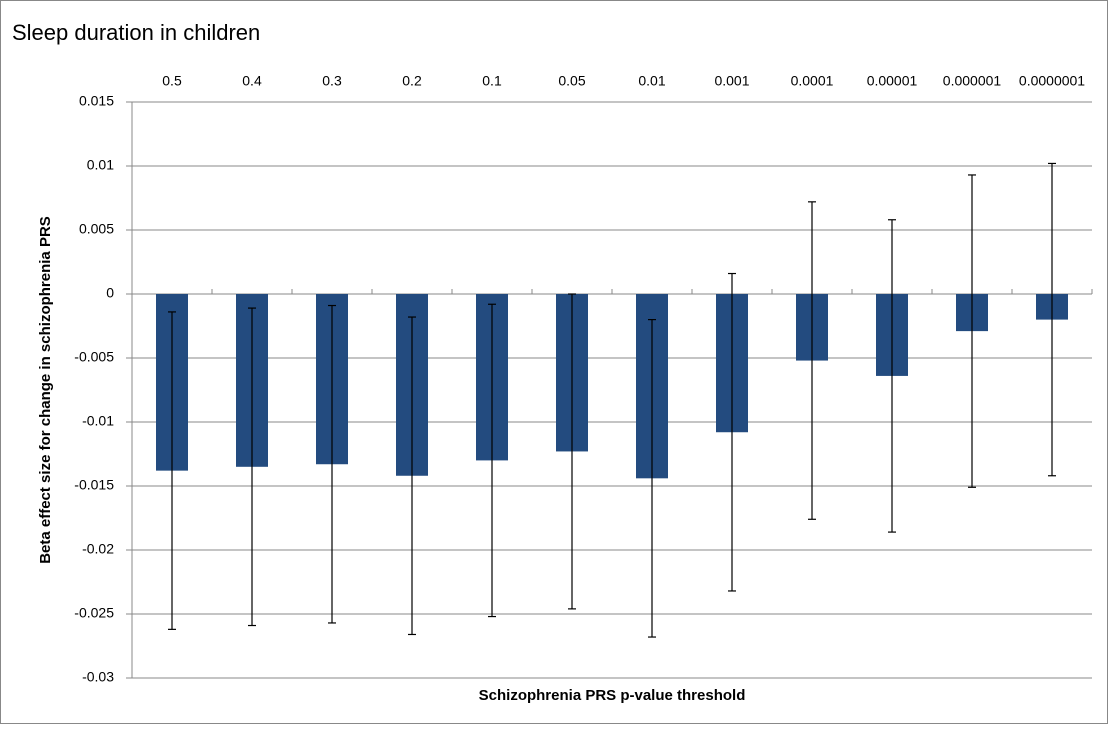 The image size is (1109, 729). Describe the element at coordinates (98, 421) in the screenshot. I see `y-tick-label: -0.01` at that location.